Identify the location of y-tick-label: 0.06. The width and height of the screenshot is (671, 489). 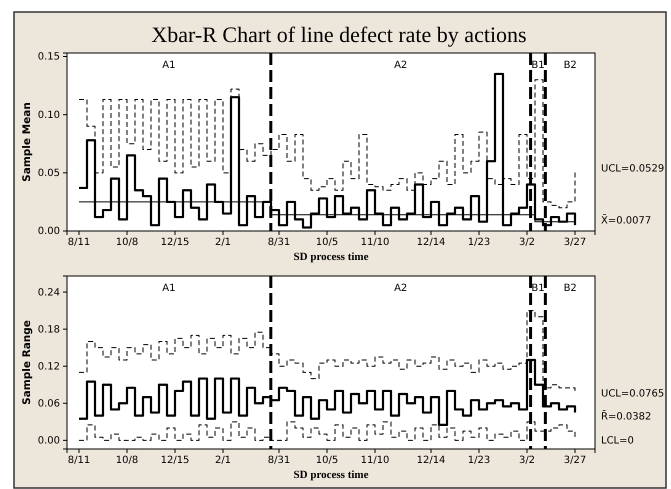
(49, 404).